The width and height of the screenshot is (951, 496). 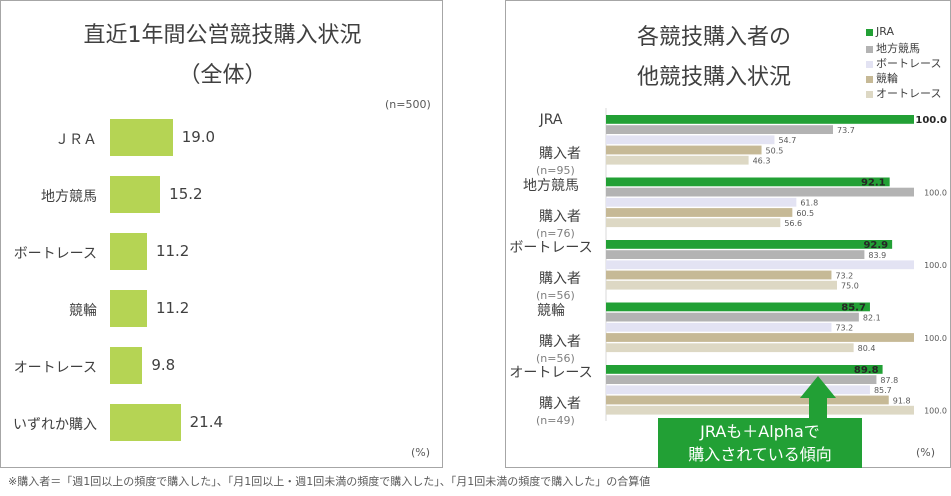 What do you see at coordinates (902, 400) in the screenshot?
I see `right-bar-value-label: 91.8` at bounding box center [902, 400].